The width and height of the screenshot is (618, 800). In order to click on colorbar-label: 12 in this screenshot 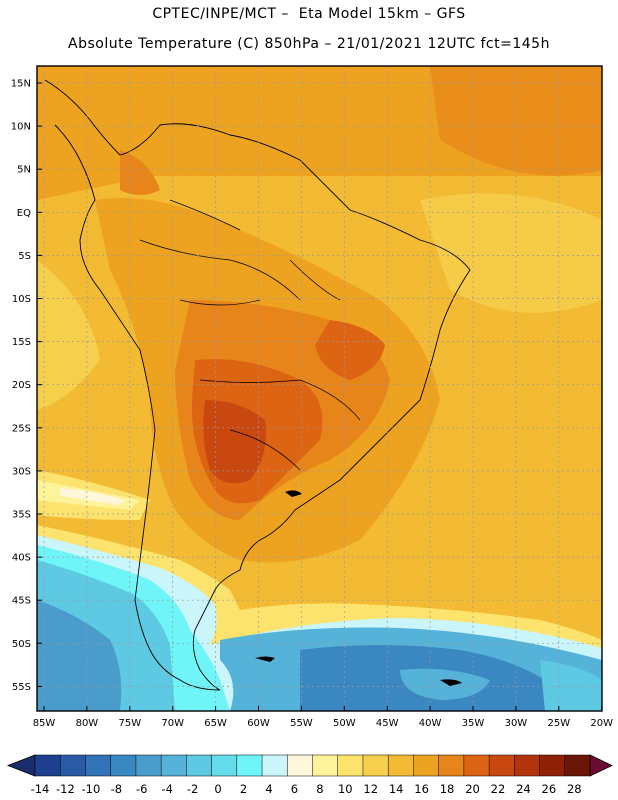, I will do `click(370, 789)`.